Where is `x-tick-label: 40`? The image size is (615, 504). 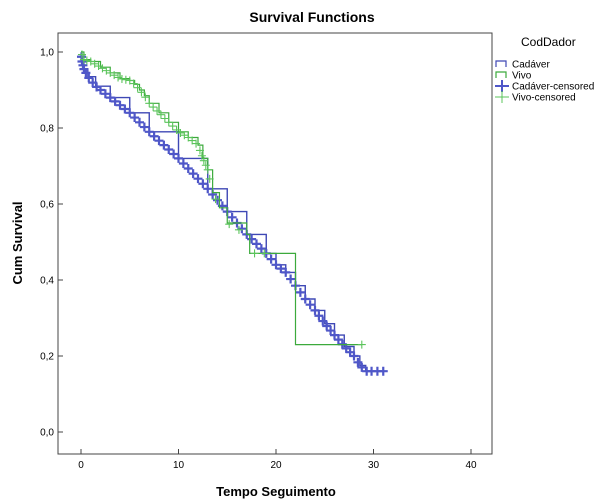
x-tick-label: 40 is located at coordinates (471, 465).